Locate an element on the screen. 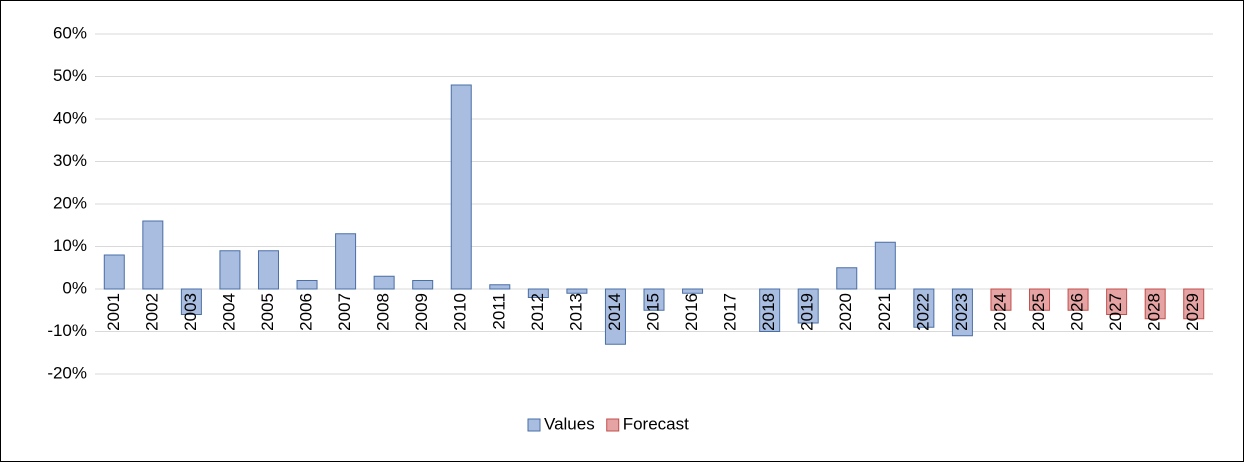 This screenshot has width=1245, height=462. x-tick-label: 2029 is located at coordinates (1192, 312).